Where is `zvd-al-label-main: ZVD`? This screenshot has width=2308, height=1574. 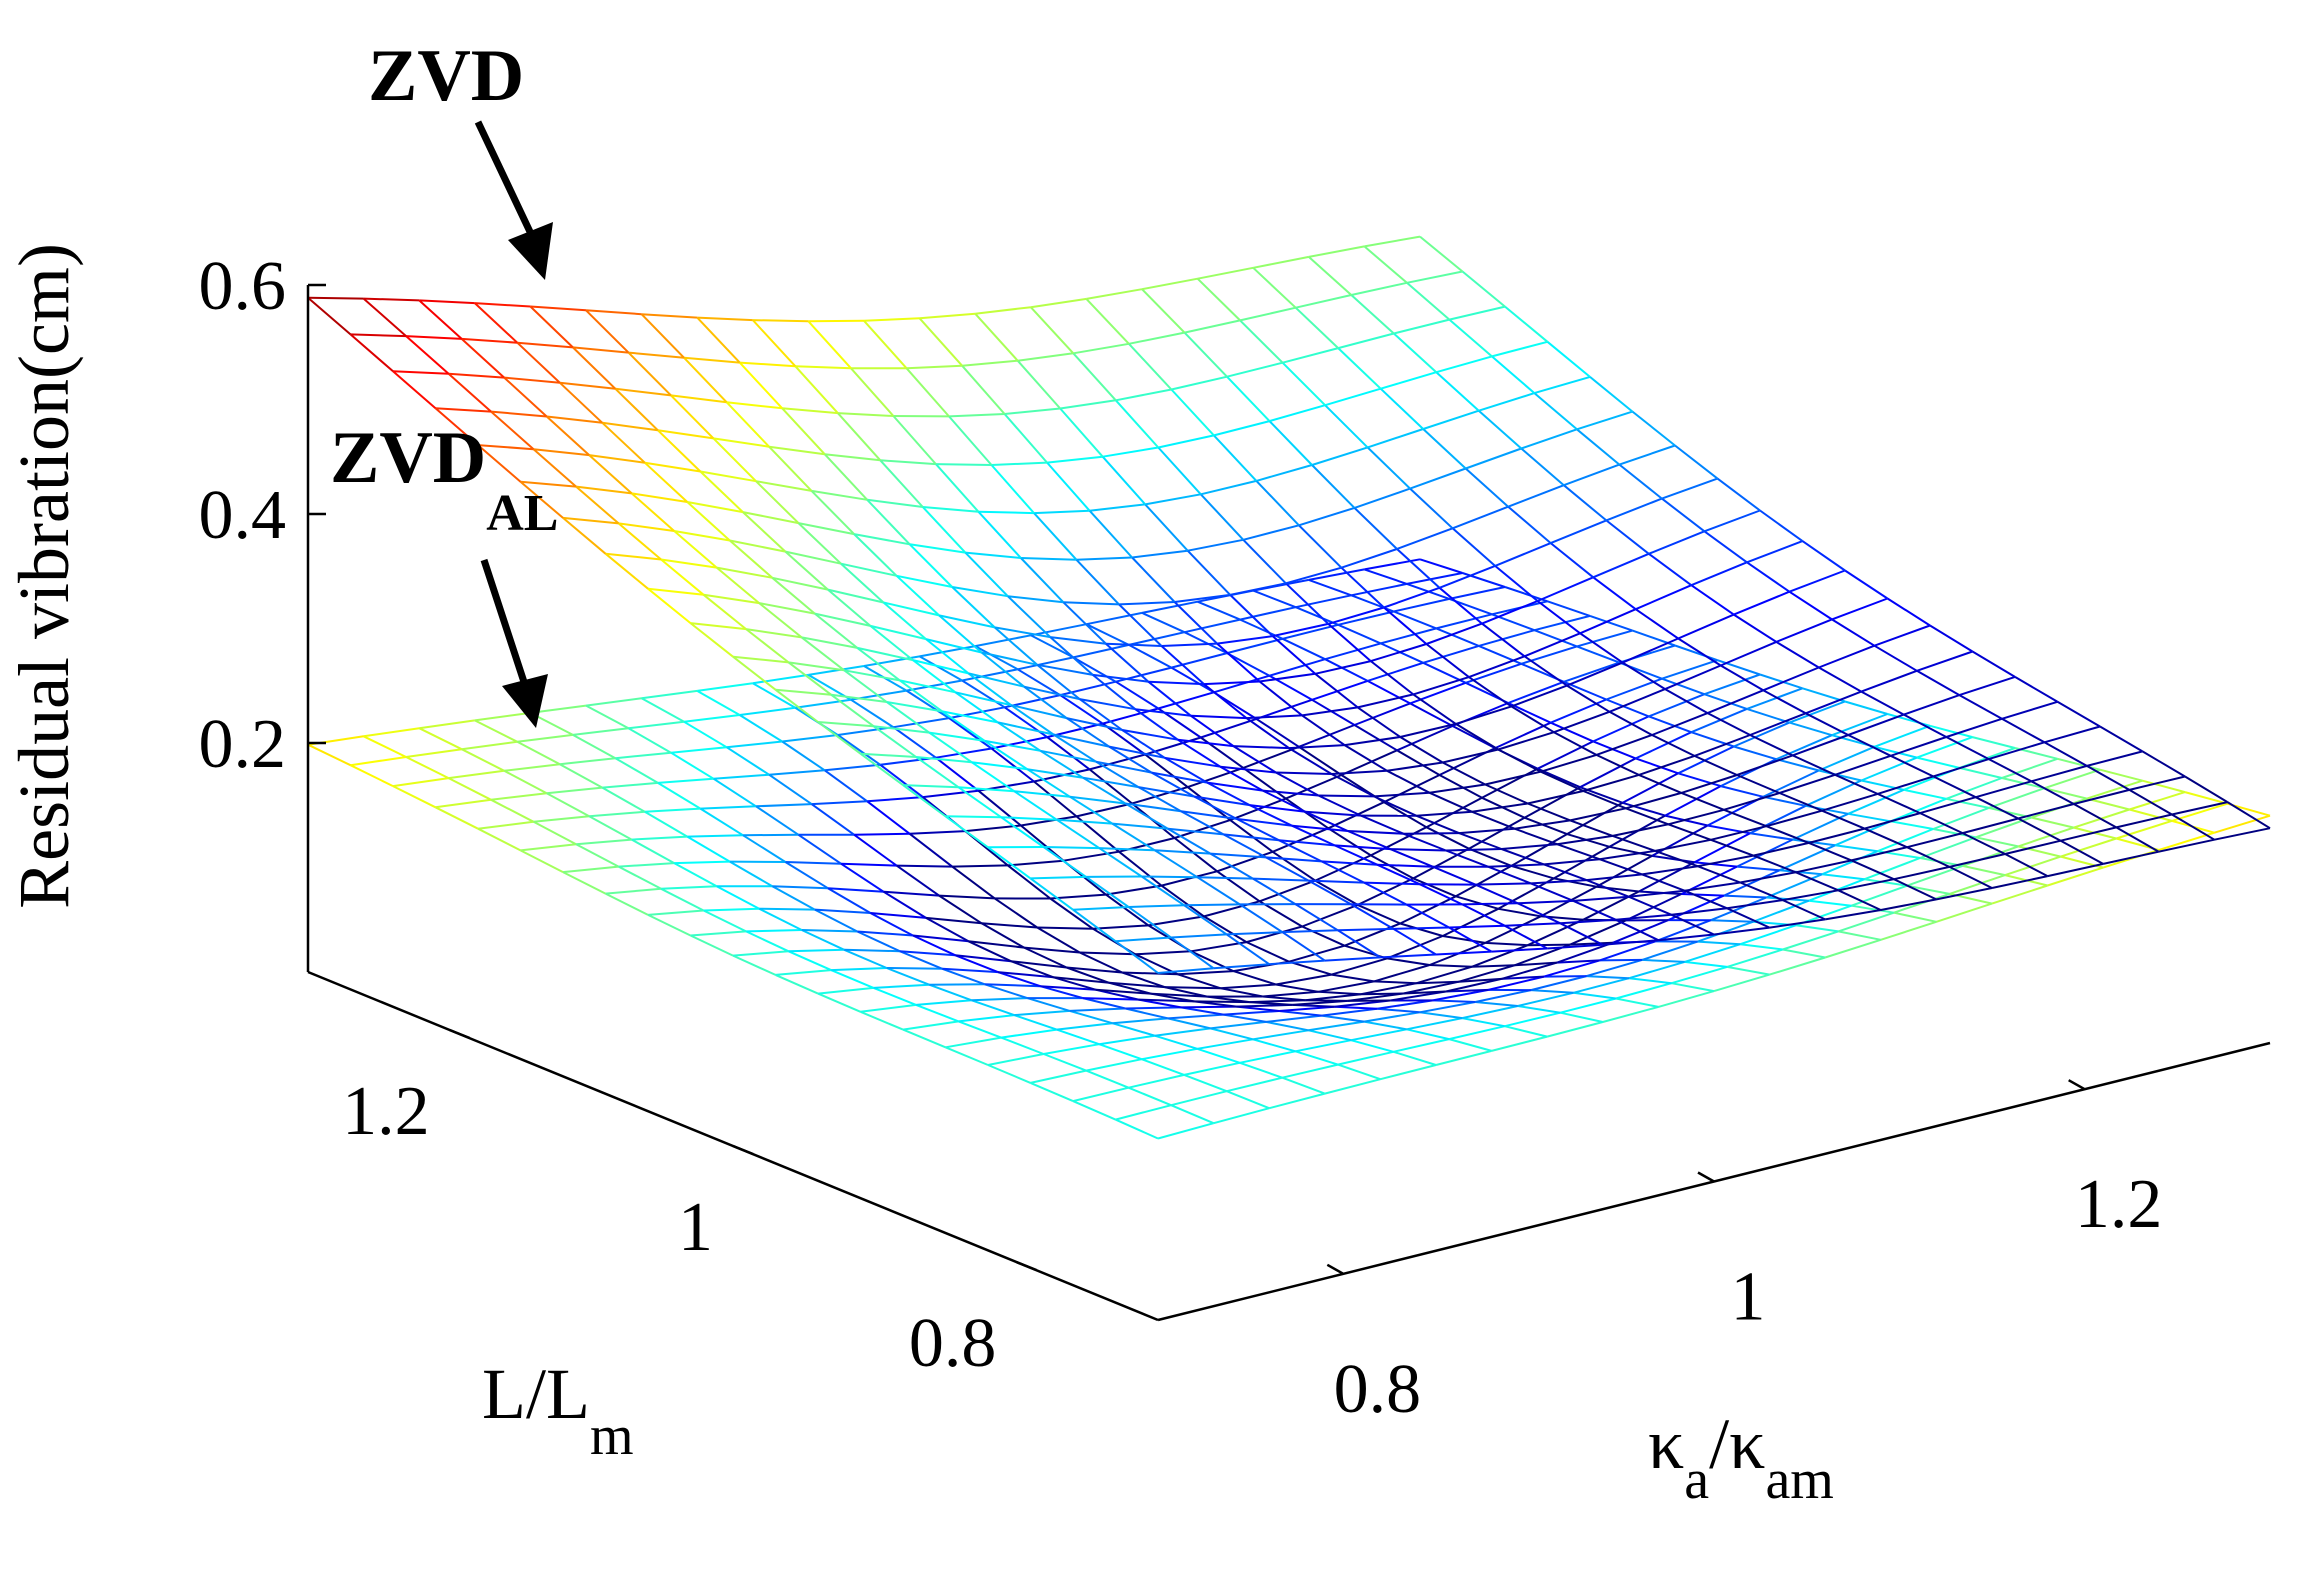
zvd-al-label-main: ZVD is located at coordinates (408, 458).